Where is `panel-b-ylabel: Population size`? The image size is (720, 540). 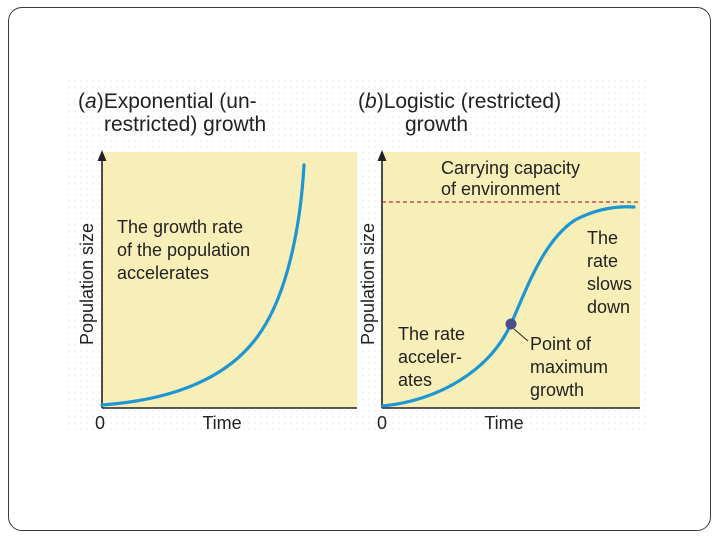 panel-b-ylabel: Population size is located at coordinates (368, 284).